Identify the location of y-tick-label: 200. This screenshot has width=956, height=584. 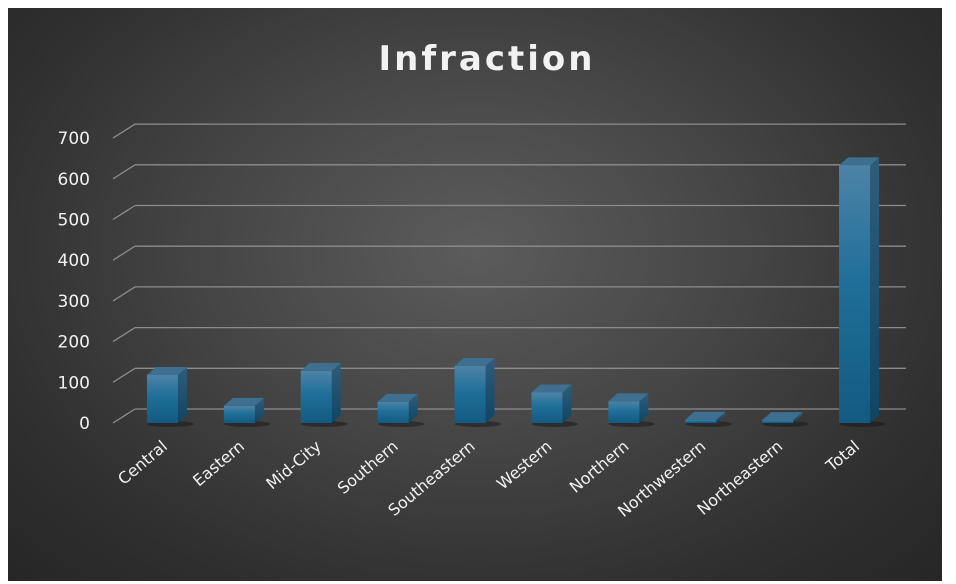
(74, 343).